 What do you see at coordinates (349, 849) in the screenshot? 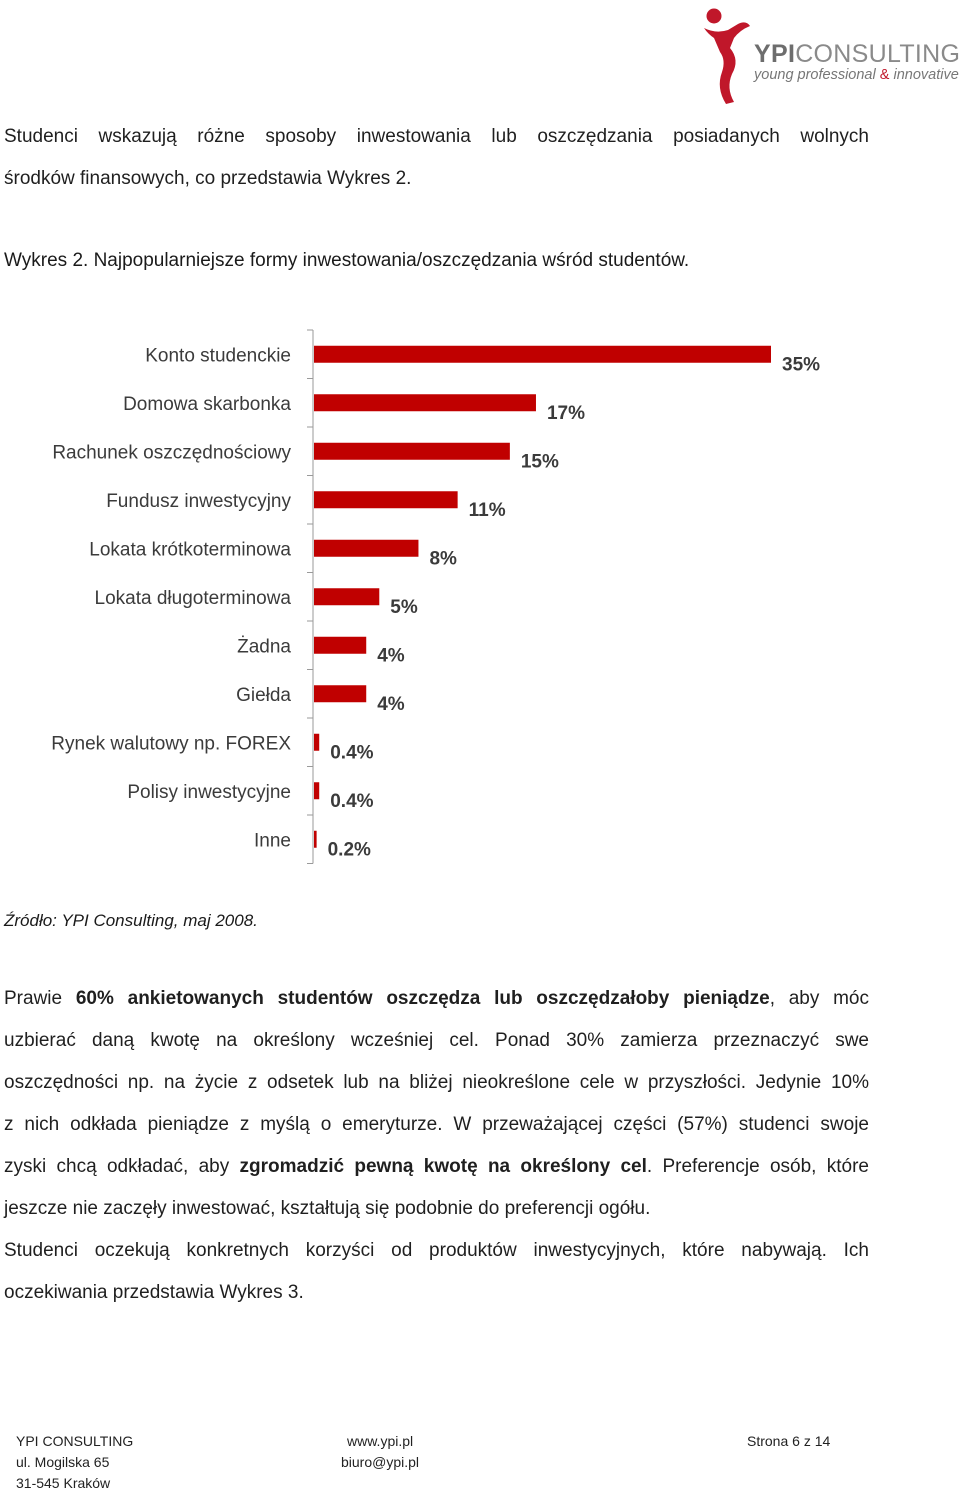
I see `chart-data-label: 0.2%` at bounding box center [349, 849].